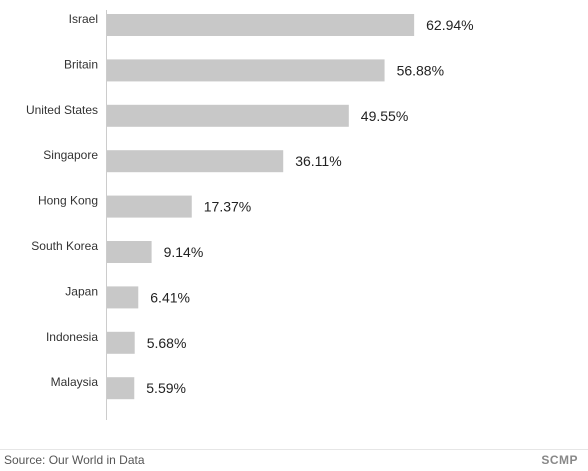 Image resolution: width=588 pixels, height=471 pixels. What do you see at coordinates (167, 343) in the screenshot?
I see `value-label: 5.68%` at bounding box center [167, 343].